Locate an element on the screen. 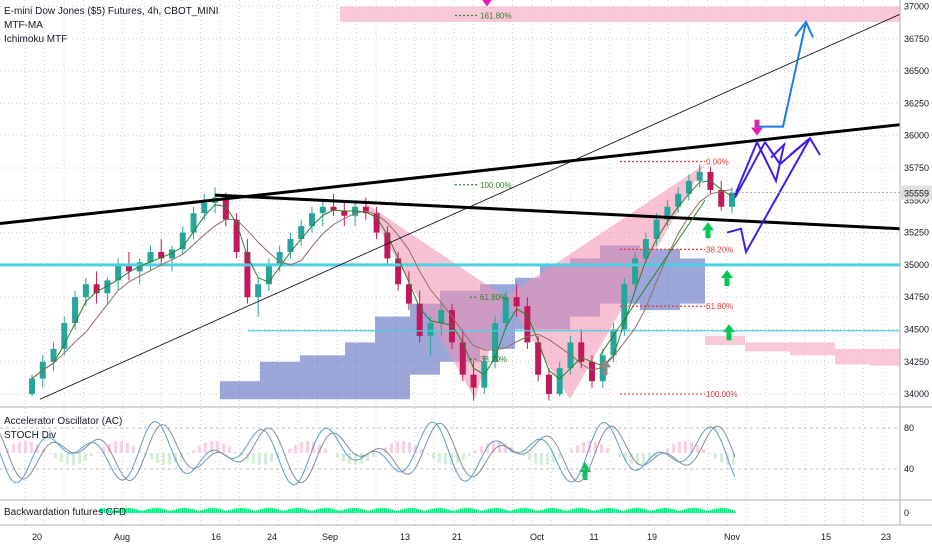 The width and height of the screenshot is (932, 550). indicator-ichimoku: Ichimoku MTF is located at coordinates (36, 39).